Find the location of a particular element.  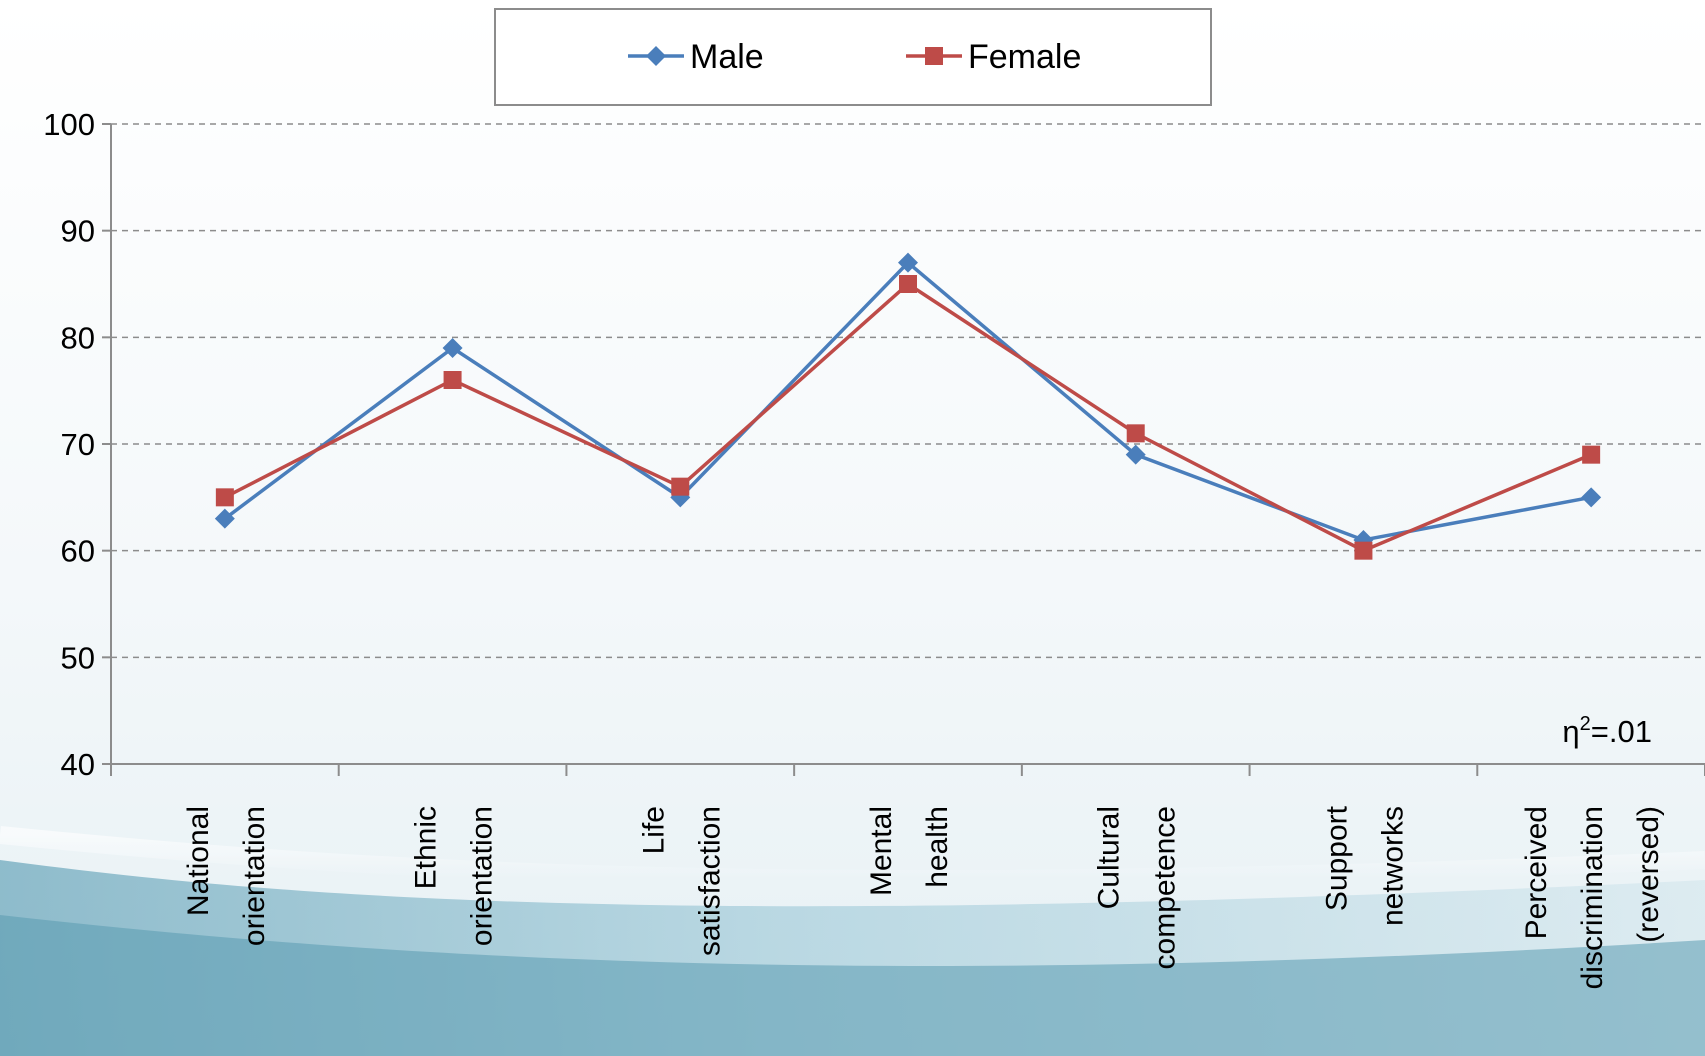

x-category-label-line: Support is located at coordinates (1336, 858).